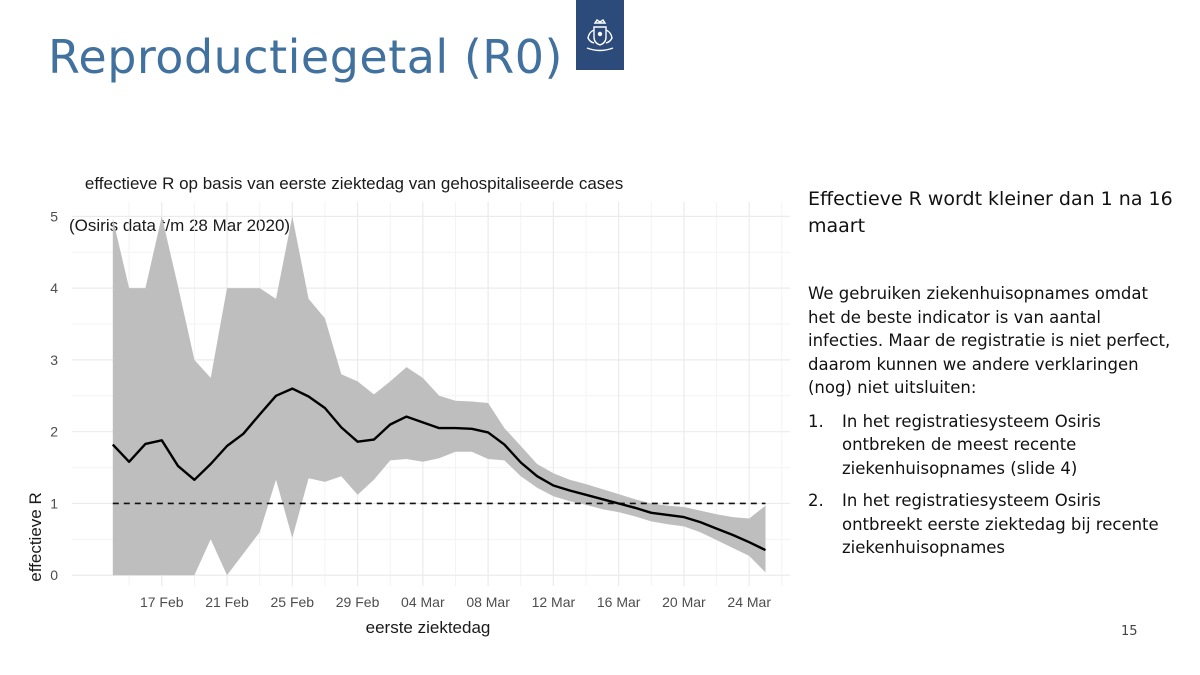 The width and height of the screenshot is (1200, 675). What do you see at coordinates (816, 421) in the screenshot?
I see `list-number: 1.` at bounding box center [816, 421].